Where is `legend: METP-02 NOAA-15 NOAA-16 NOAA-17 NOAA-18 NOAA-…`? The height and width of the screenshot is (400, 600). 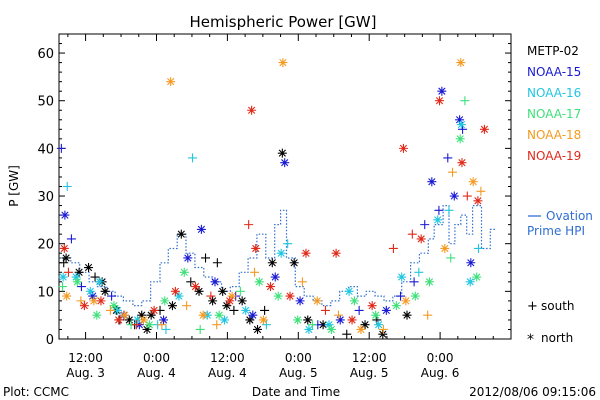
legend: METP-02 NOAA-15 NOAA-16 NOAA-17 NOAA-18 NOAA-… is located at coordinates (554, 103).